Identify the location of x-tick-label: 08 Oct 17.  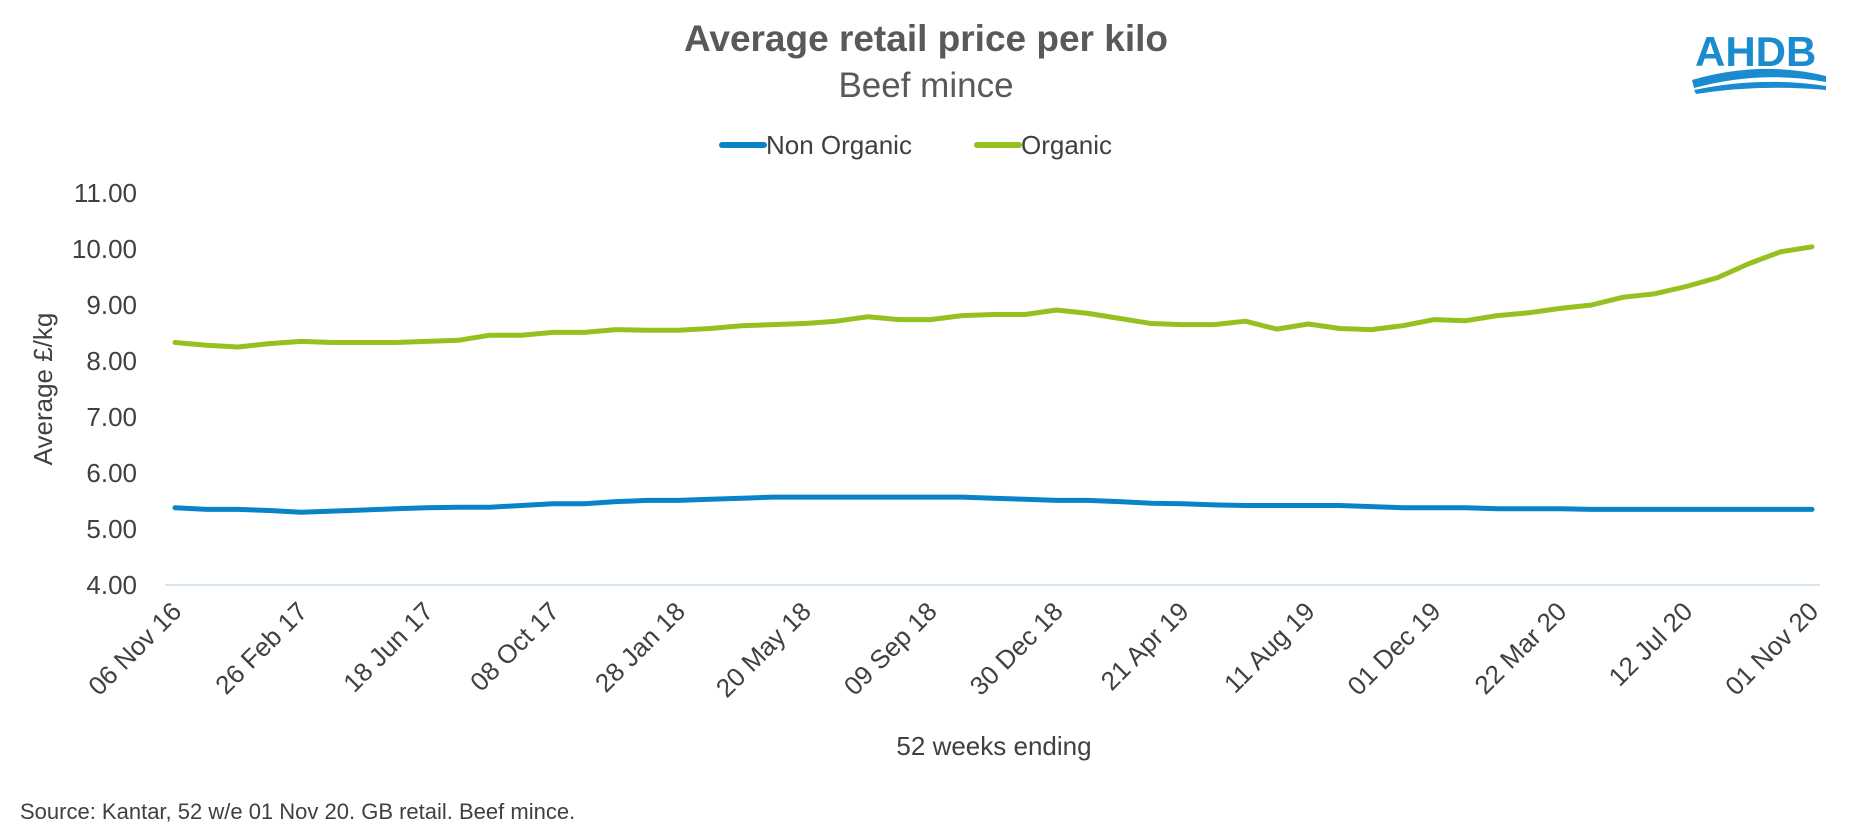
(514, 646).